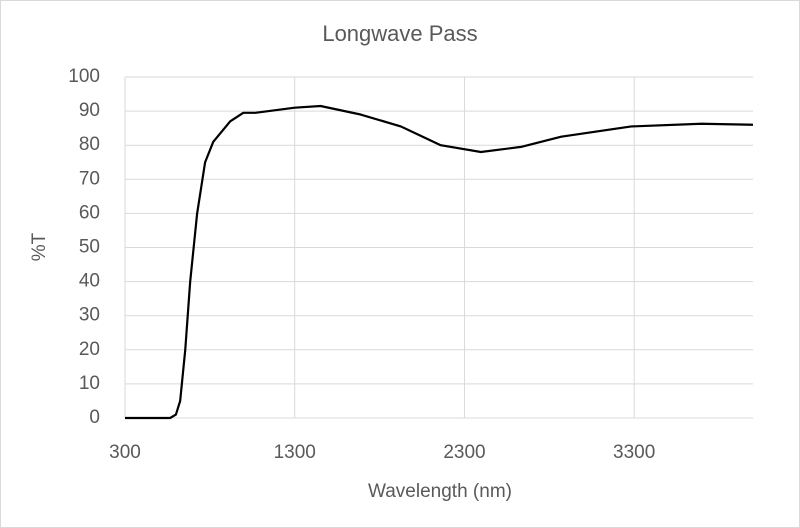 This screenshot has height=528, width=800. What do you see at coordinates (464, 452) in the screenshot?
I see `x-tick-label: 2300` at bounding box center [464, 452].